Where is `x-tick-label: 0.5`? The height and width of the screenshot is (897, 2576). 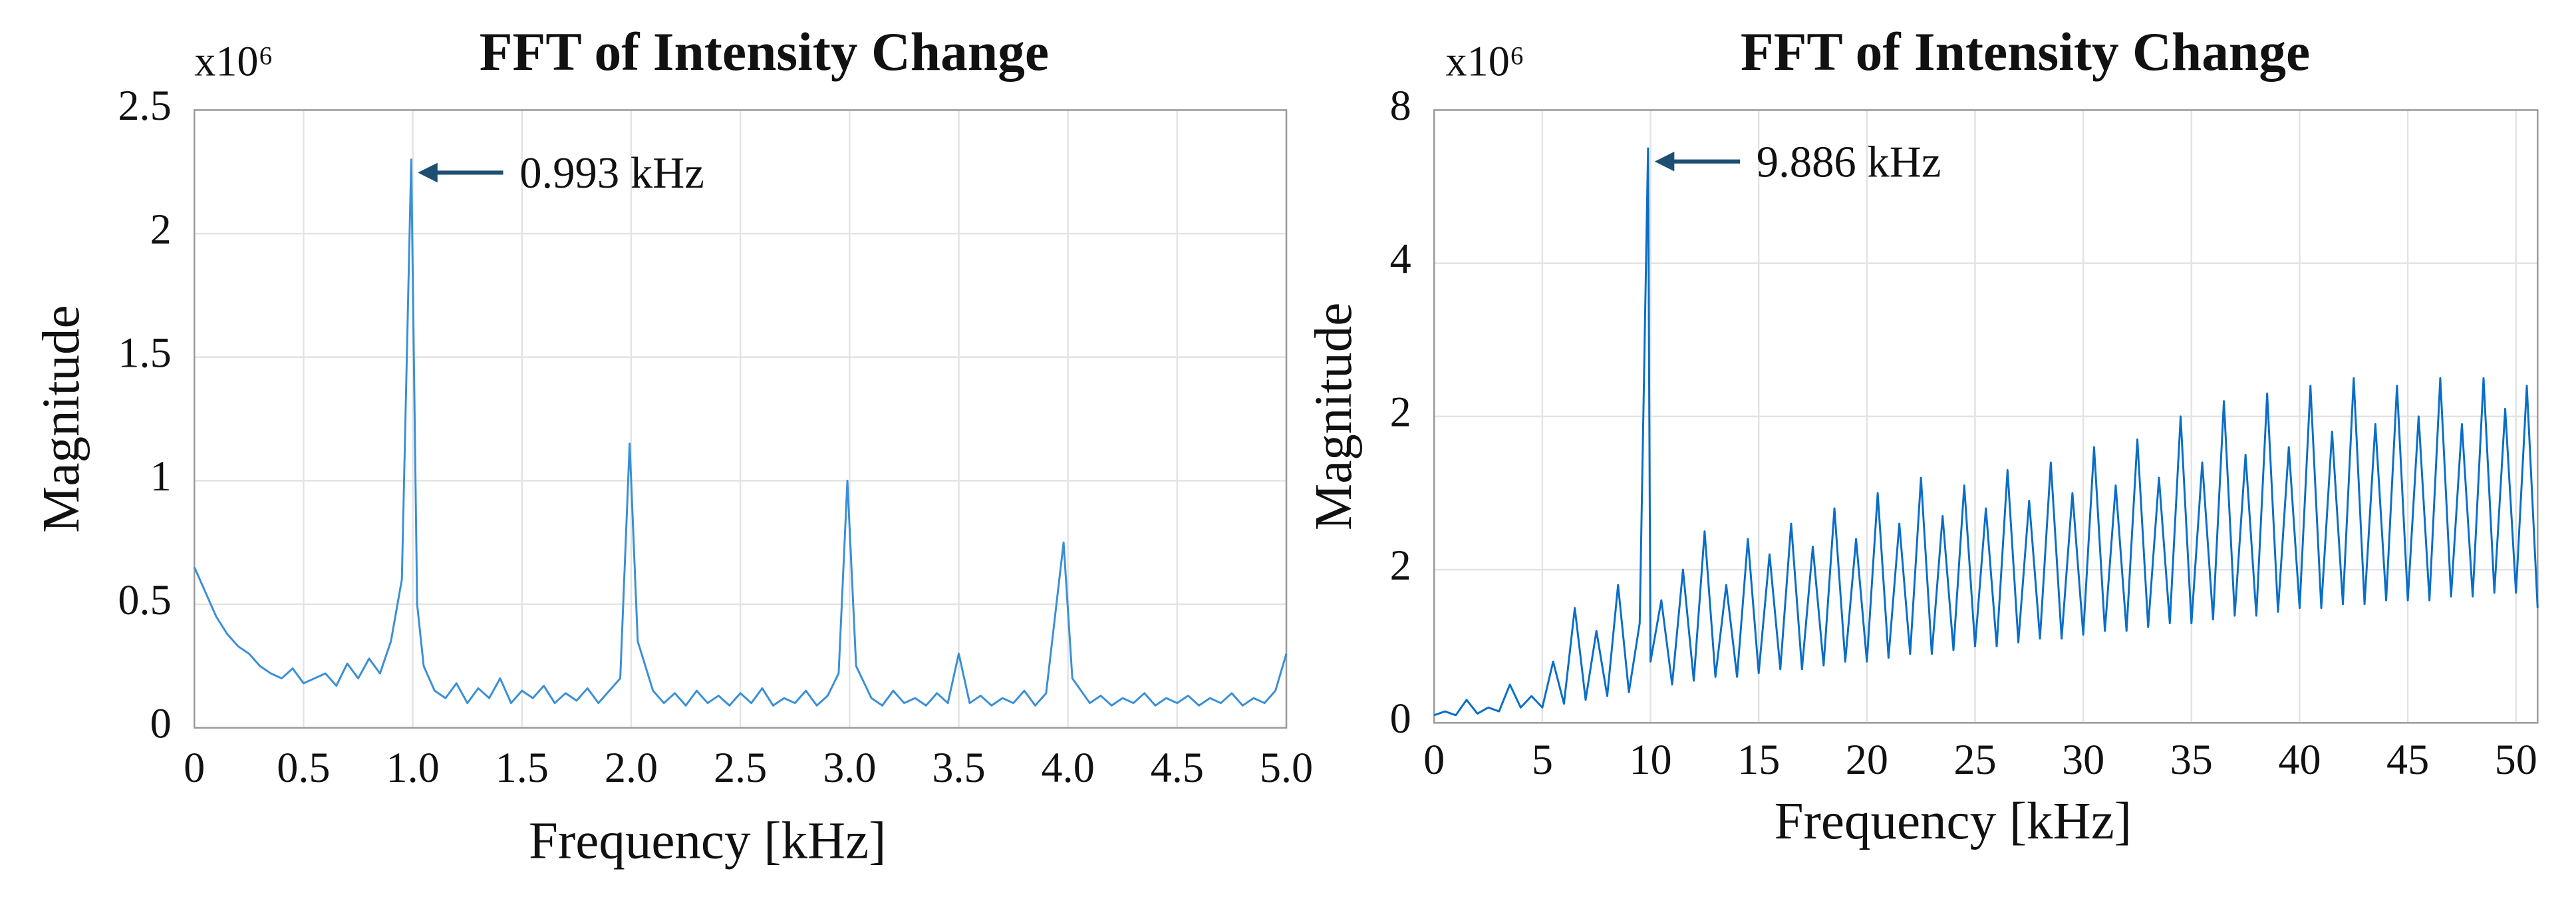 x-tick-label: 0.5 is located at coordinates (303, 768).